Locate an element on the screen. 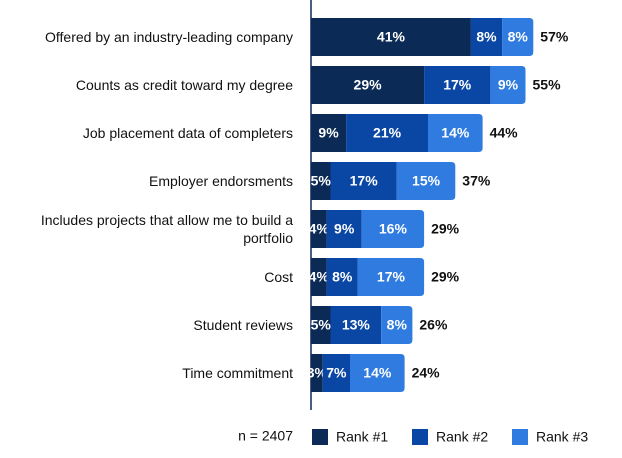  legend-label: Rank #3 is located at coordinates (562, 437).